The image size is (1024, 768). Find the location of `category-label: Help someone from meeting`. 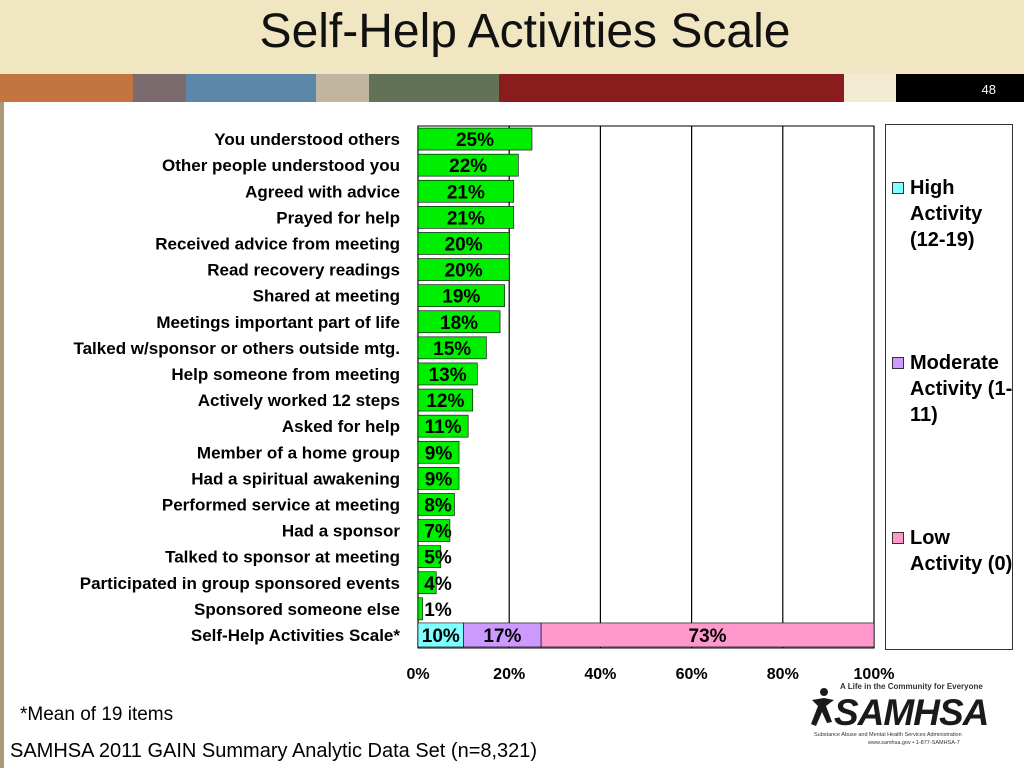

category-label: Help someone from meeting is located at coordinates (285, 374).